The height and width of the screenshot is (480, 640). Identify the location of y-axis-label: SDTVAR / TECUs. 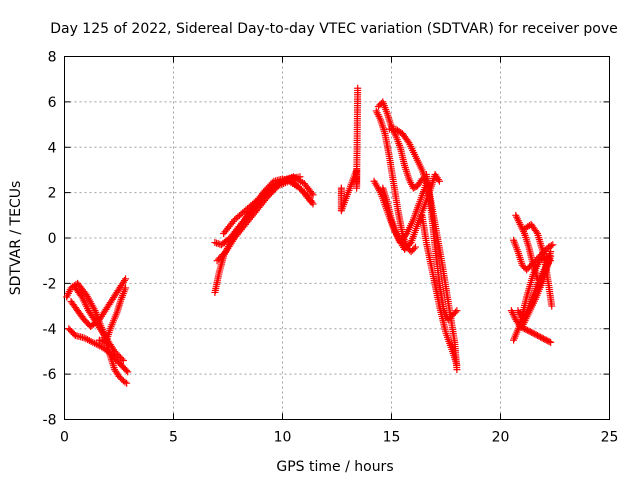
(16, 238).